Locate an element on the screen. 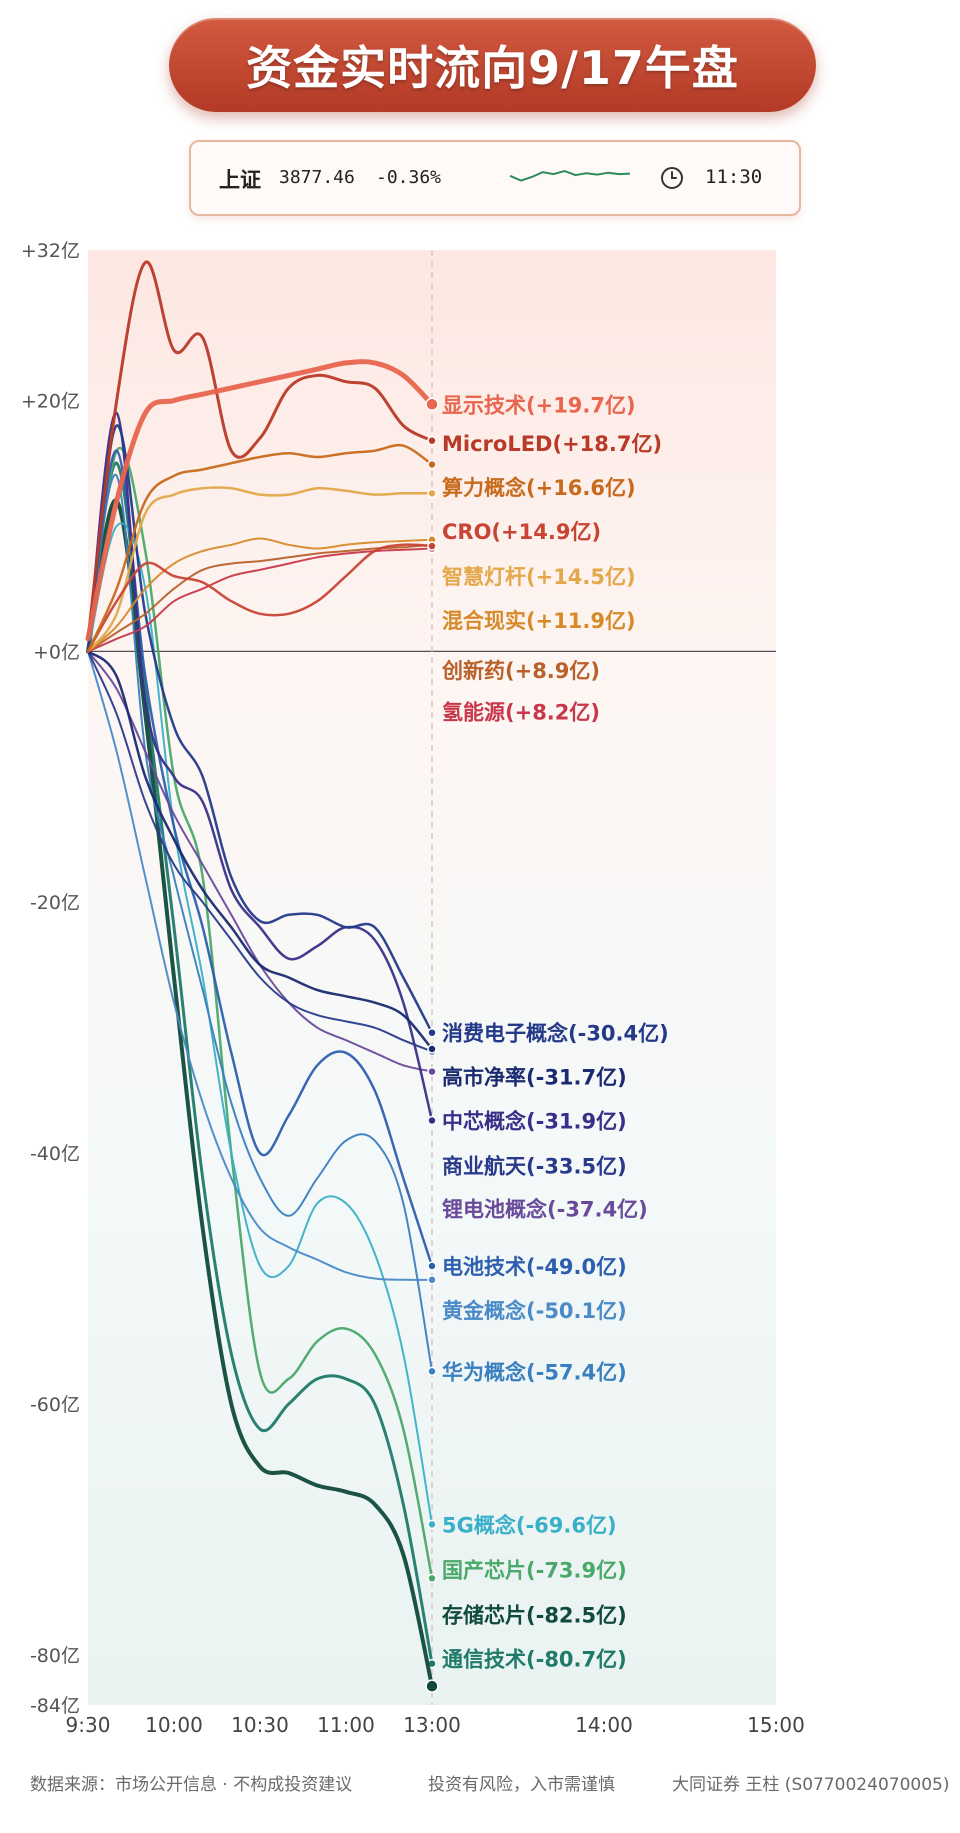 This screenshot has height=1833, width=960. series-label: MicroLED(+18.7亿) is located at coordinates (552, 444).